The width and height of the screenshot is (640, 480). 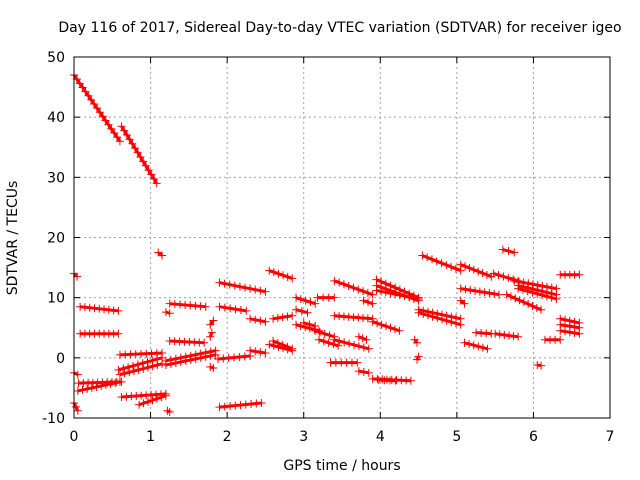 I want to click on x-axis-label: GPS time / hours, so click(x=341, y=466).